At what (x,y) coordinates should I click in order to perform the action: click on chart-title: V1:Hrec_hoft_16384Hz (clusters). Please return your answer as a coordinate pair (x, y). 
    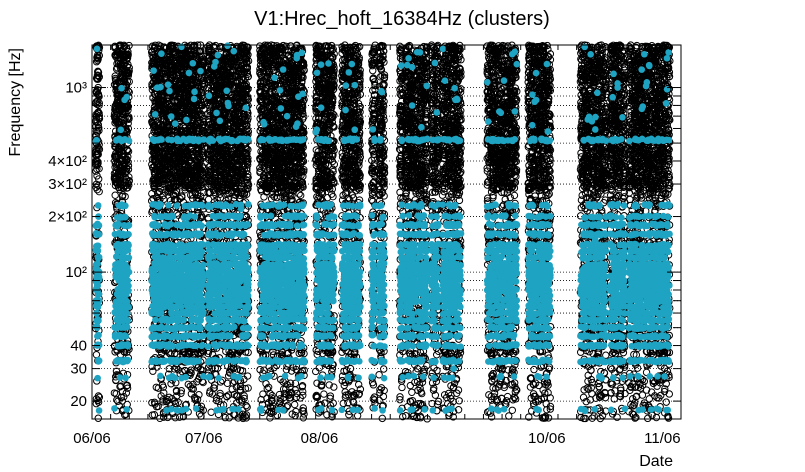
    Looking at the image, I should click on (402, 19).